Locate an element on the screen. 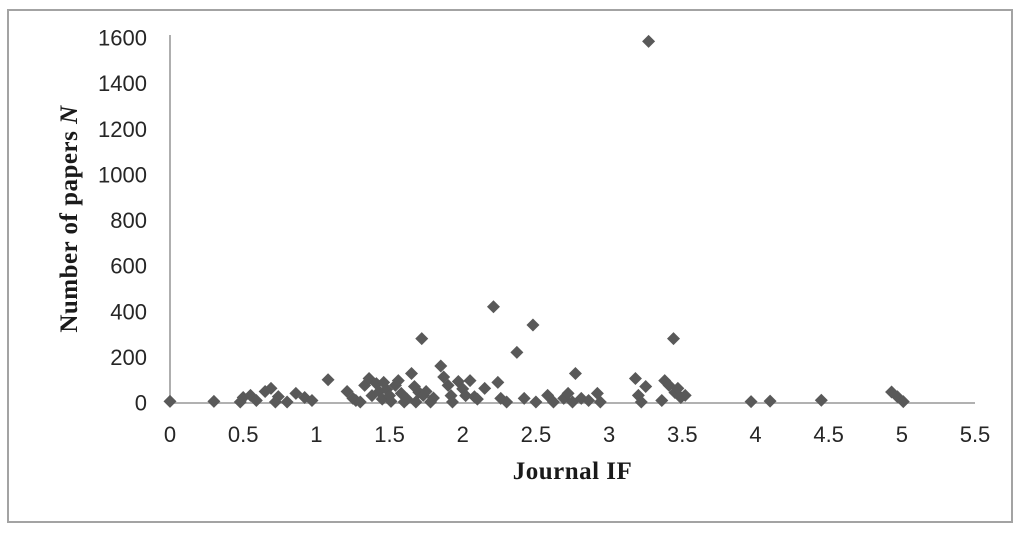  y-axis-title: Number of papers N is located at coordinates (70, 218).